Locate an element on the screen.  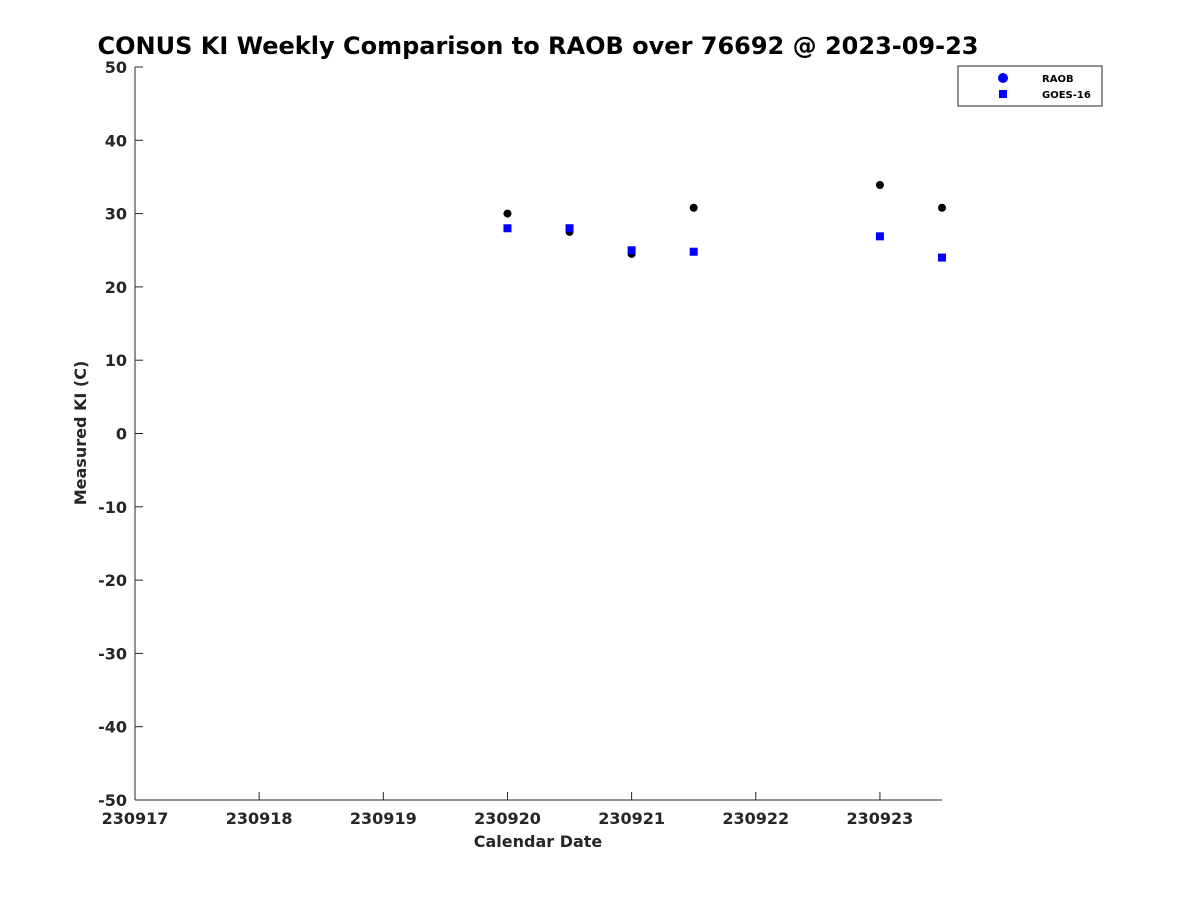
y-tick-label: 20 is located at coordinates (116, 287).